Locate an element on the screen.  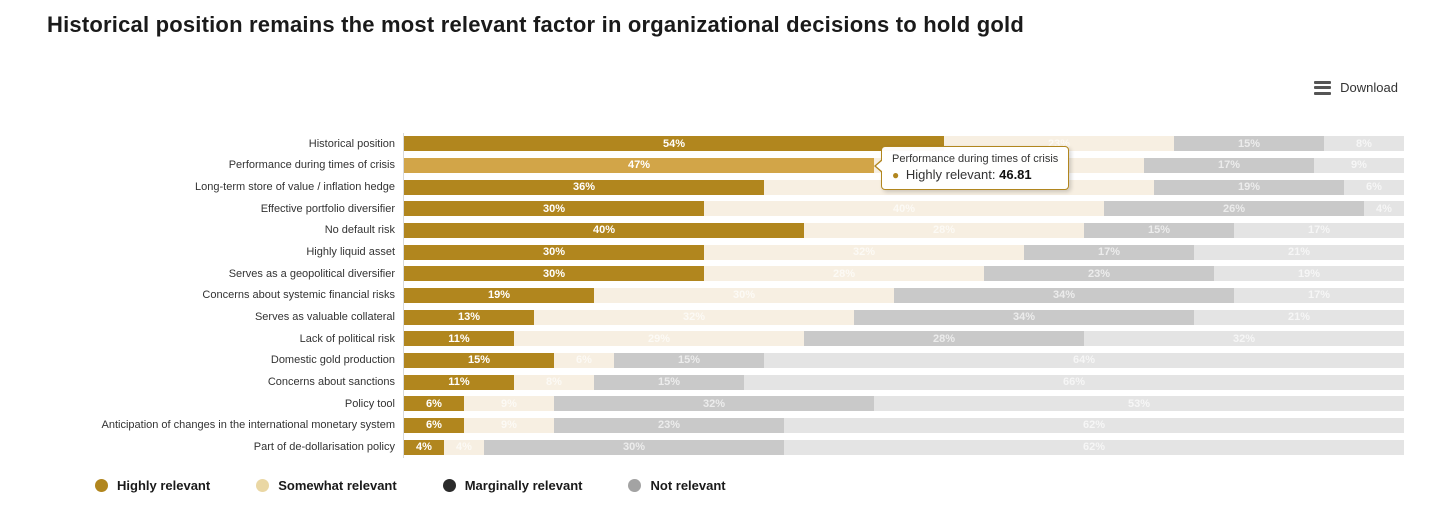
bar-row: 40% 28% 15% 17% is located at coordinates (904, 231).